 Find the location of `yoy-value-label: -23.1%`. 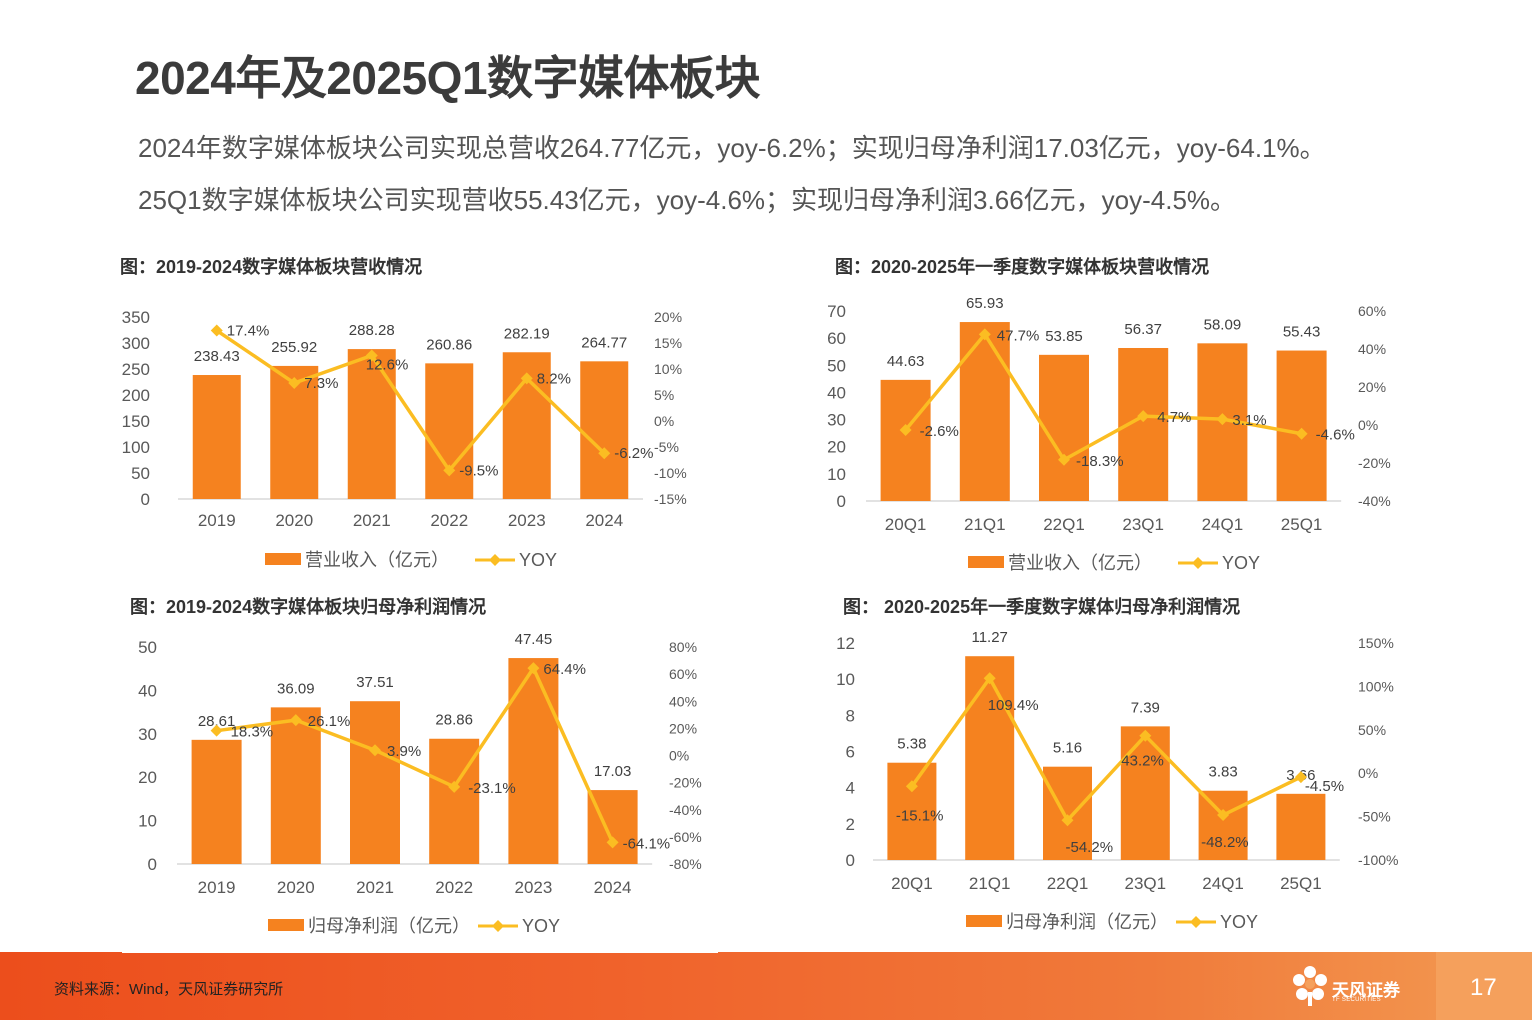

yoy-value-label: -23.1% is located at coordinates (492, 788).